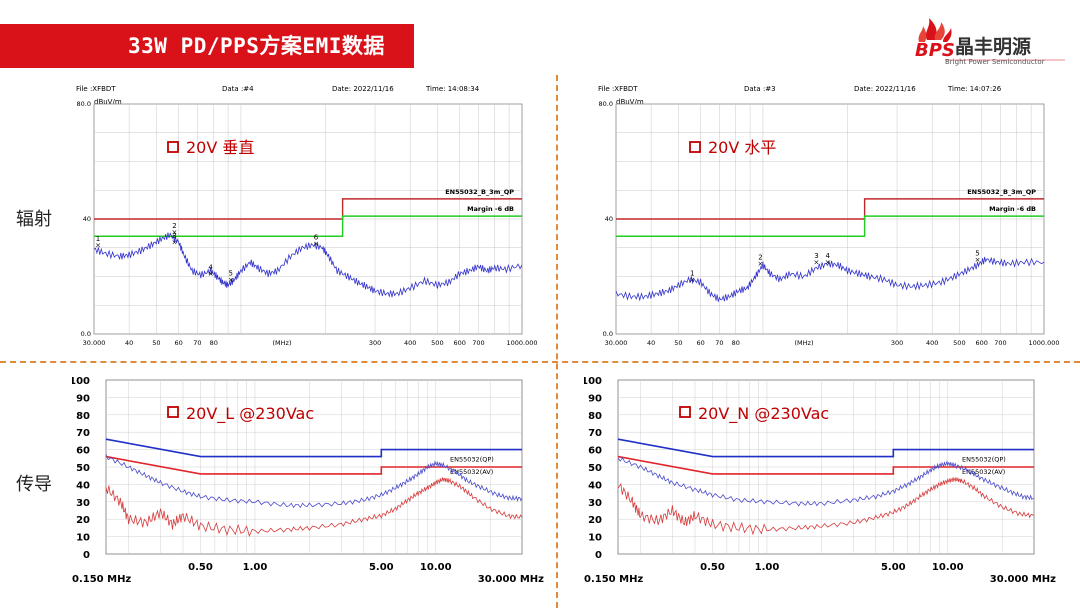  Describe the element at coordinates (34, 219) in the screenshot. I see `section-label-radiation: 辐射` at that location.